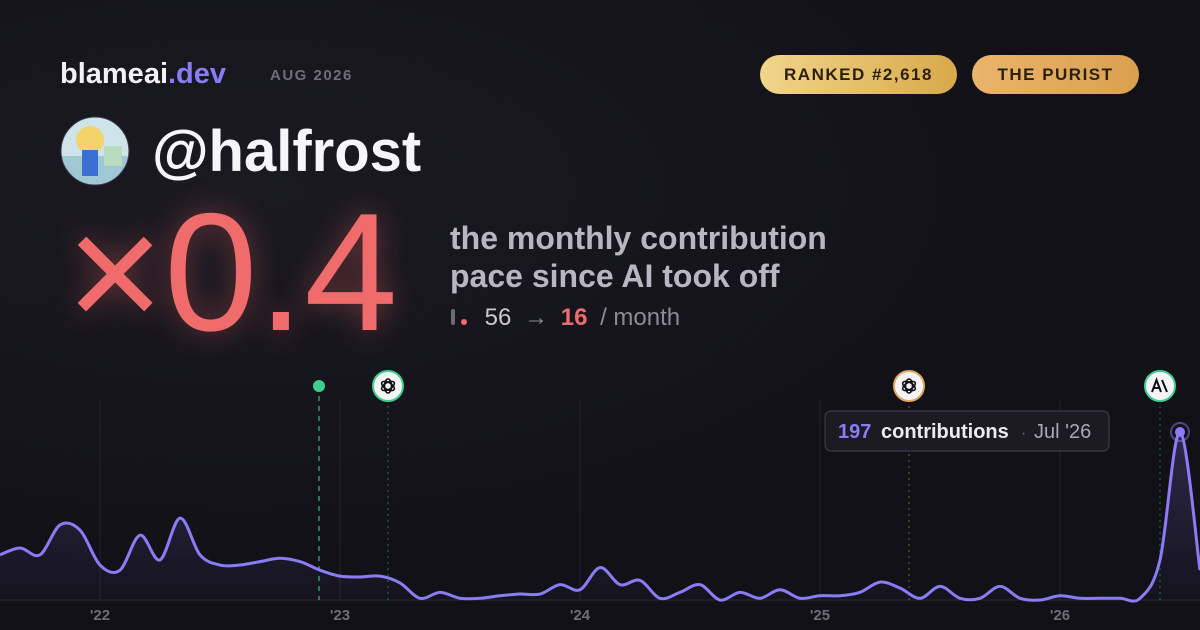 The image size is (1200, 630). Describe the element at coordinates (319, 386) in the screenshot. I see `event-dot` at that location.